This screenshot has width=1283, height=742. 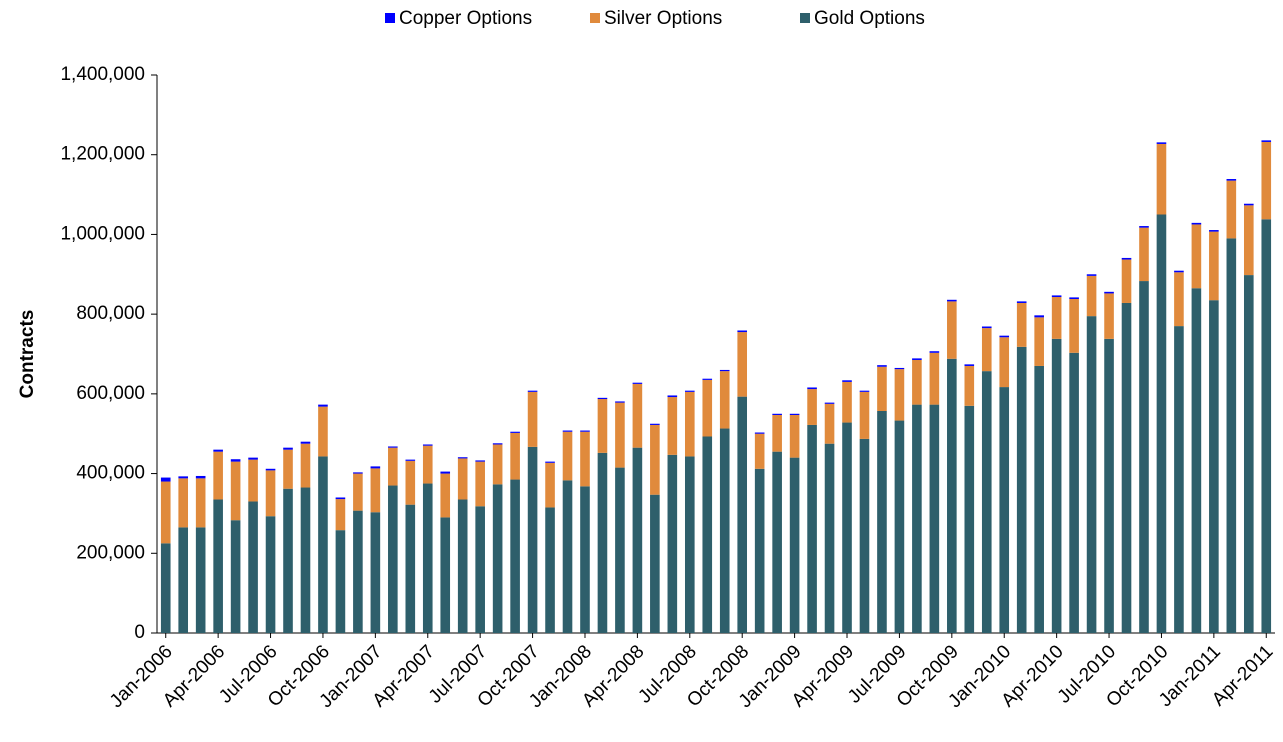 What do you see at coordinates (110, 393) in the screenshot?
I see `y-tick-label: 600,000` at bounding box center [110, 393].